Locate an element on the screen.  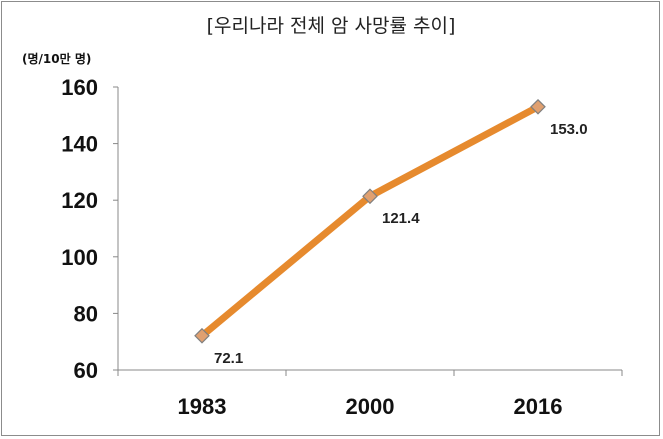
x-tick-label: 2016 is located at coordinates (538, 406).